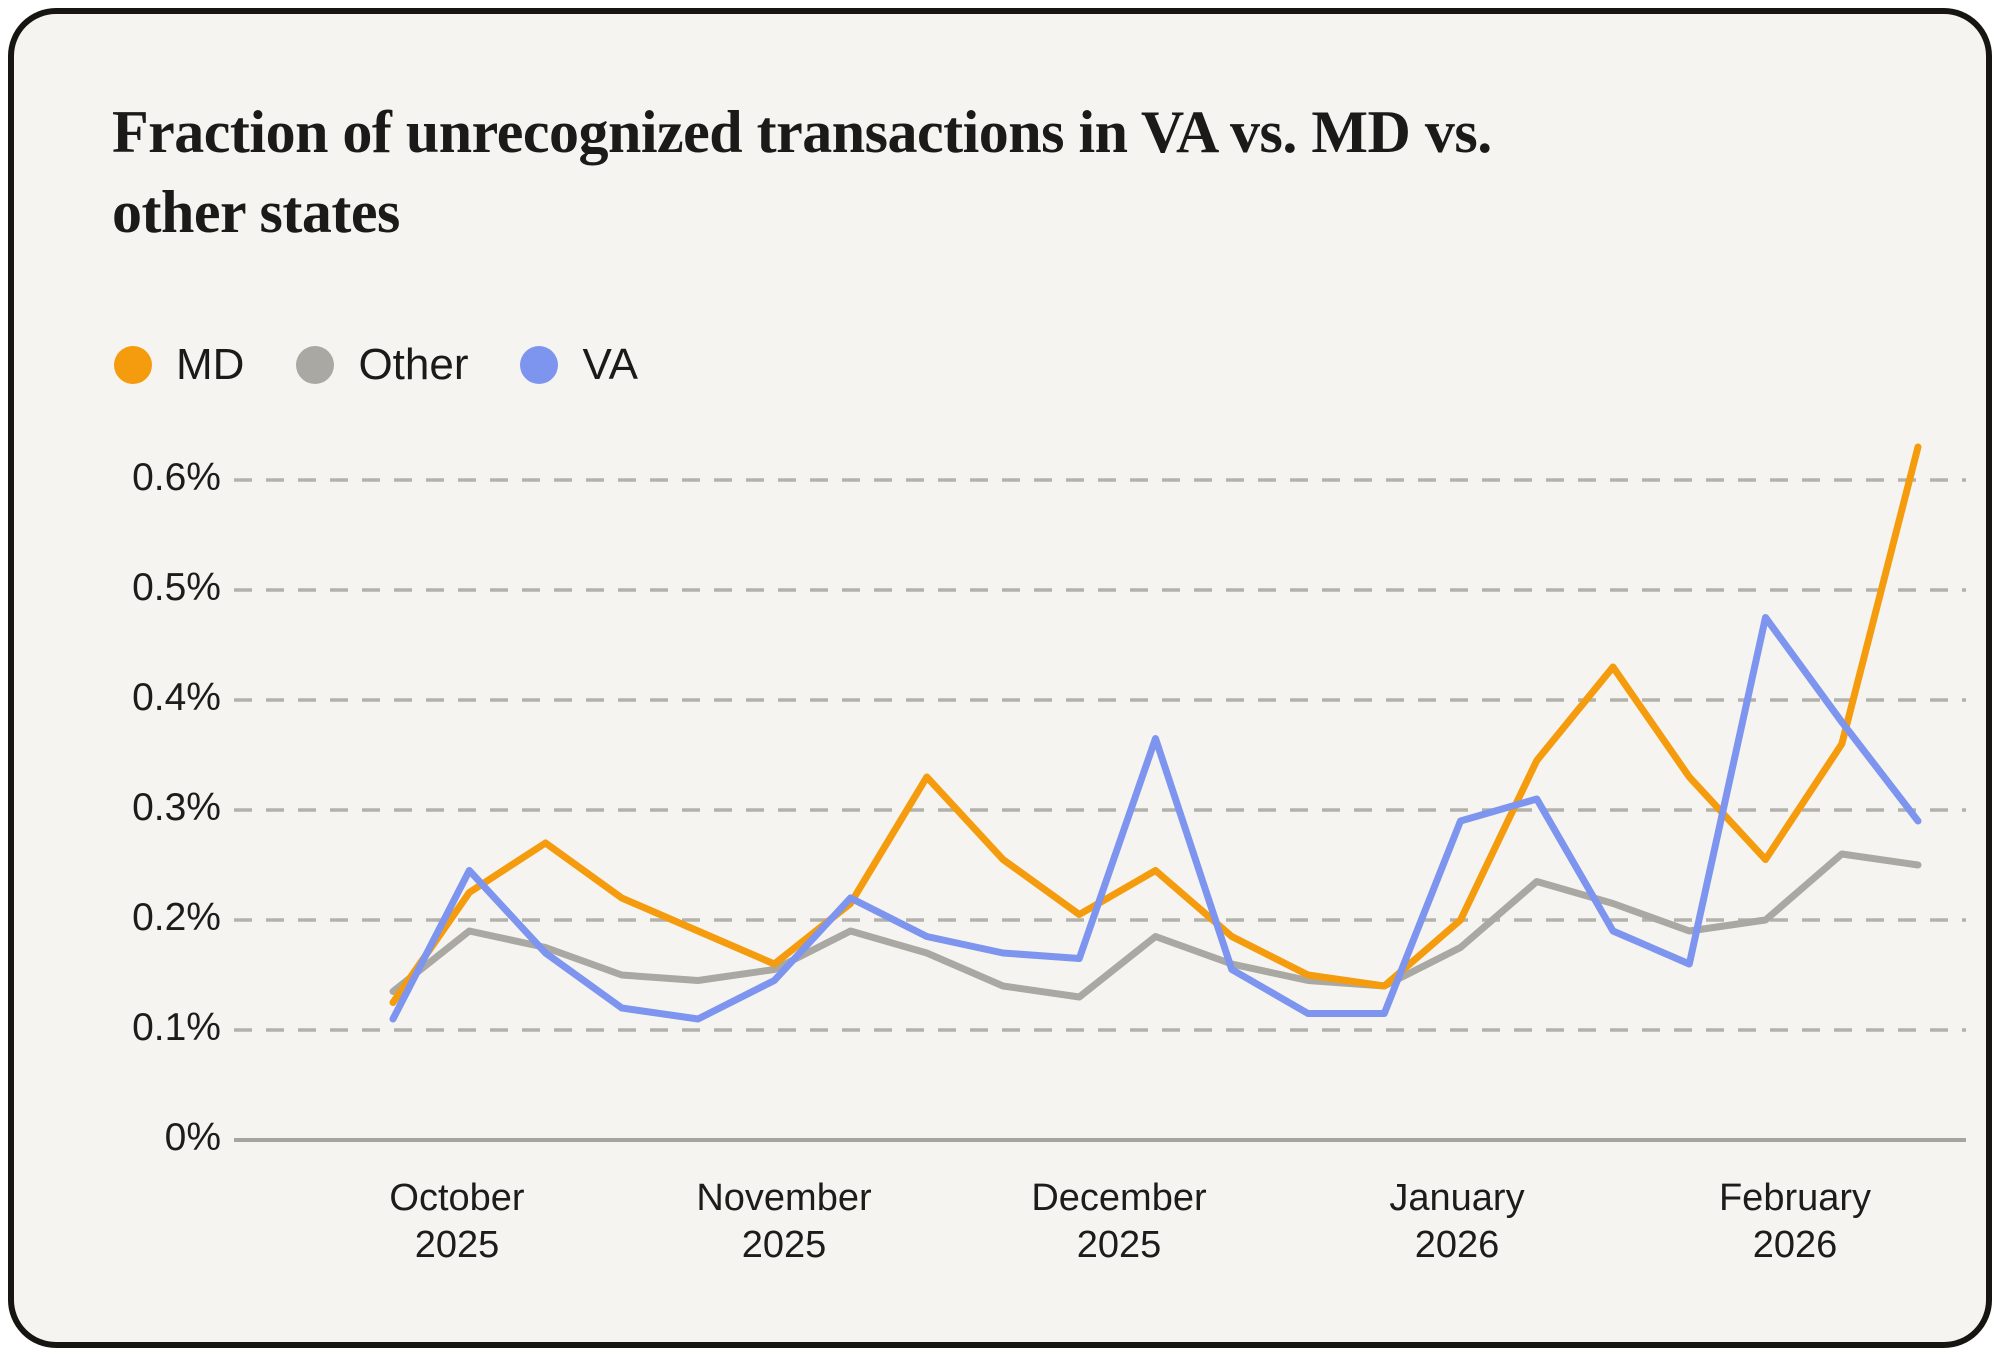 The height and width of the screenshot is (1356, 2000). Describe the element at coordinates (193, 1137) in the screenshot. I see `y-axis-tick-label: 0%` at that location.